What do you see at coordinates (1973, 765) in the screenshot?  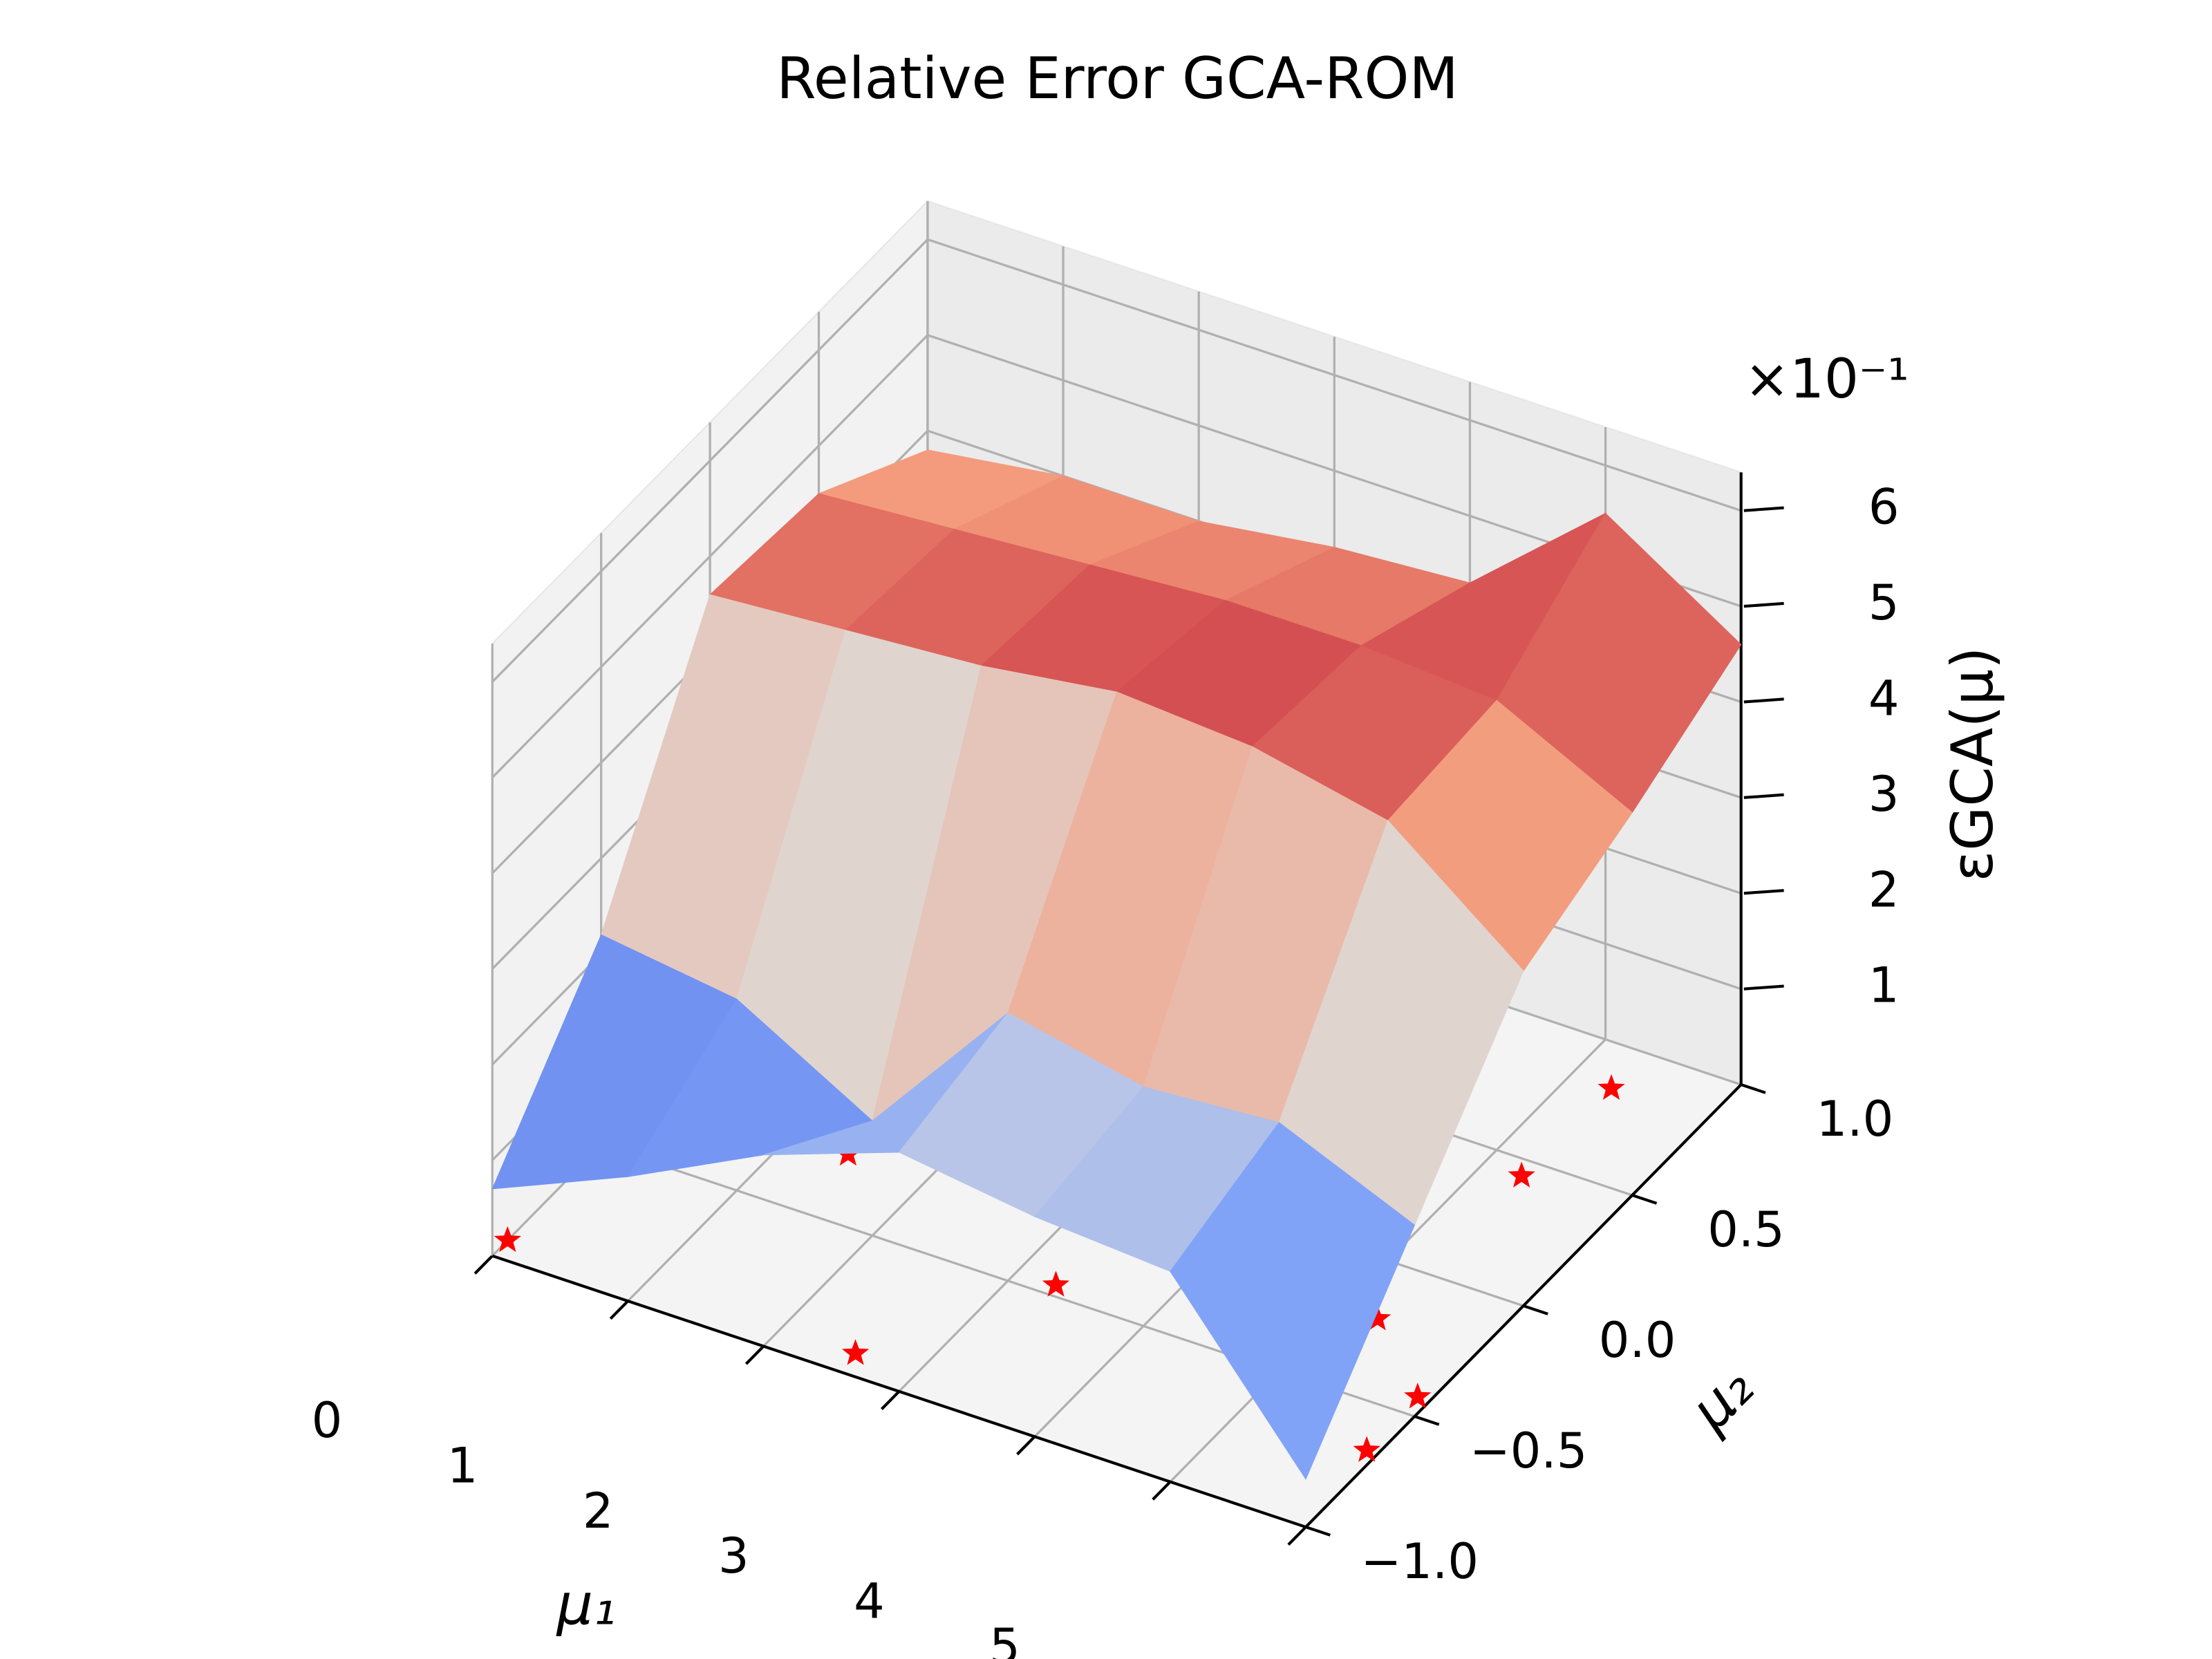 I see `z-axis-label: εGCA(μ)` at bounding box center [1973, 765].